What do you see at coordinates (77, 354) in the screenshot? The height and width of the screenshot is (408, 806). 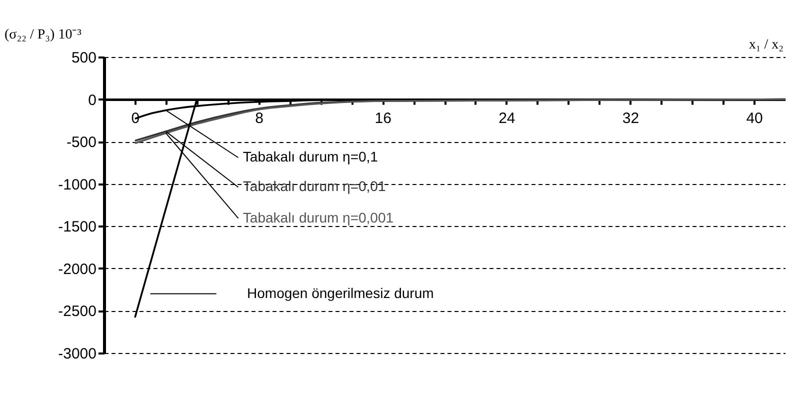 I see `y-tick-label: -3000` at bounding box center [77, 354].